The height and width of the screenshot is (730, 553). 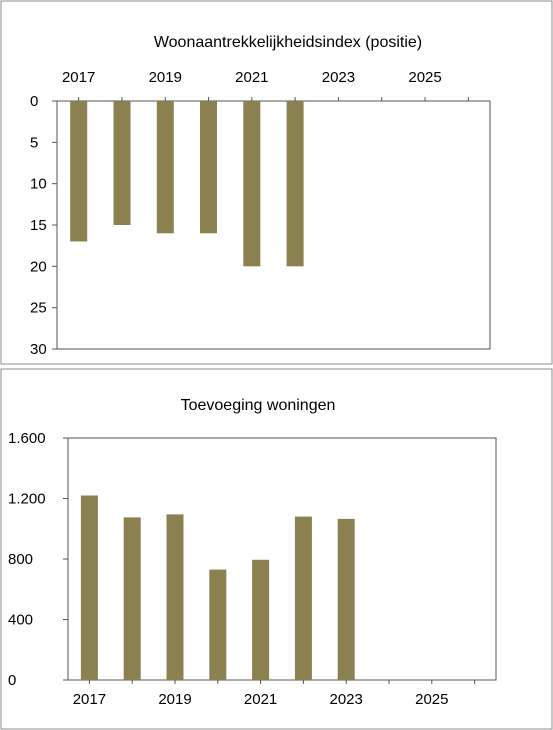 What do you see at coordinates (38, 266) in the screenshot?
I see `y-tick-label: 20` at bounding box center [38, 266].